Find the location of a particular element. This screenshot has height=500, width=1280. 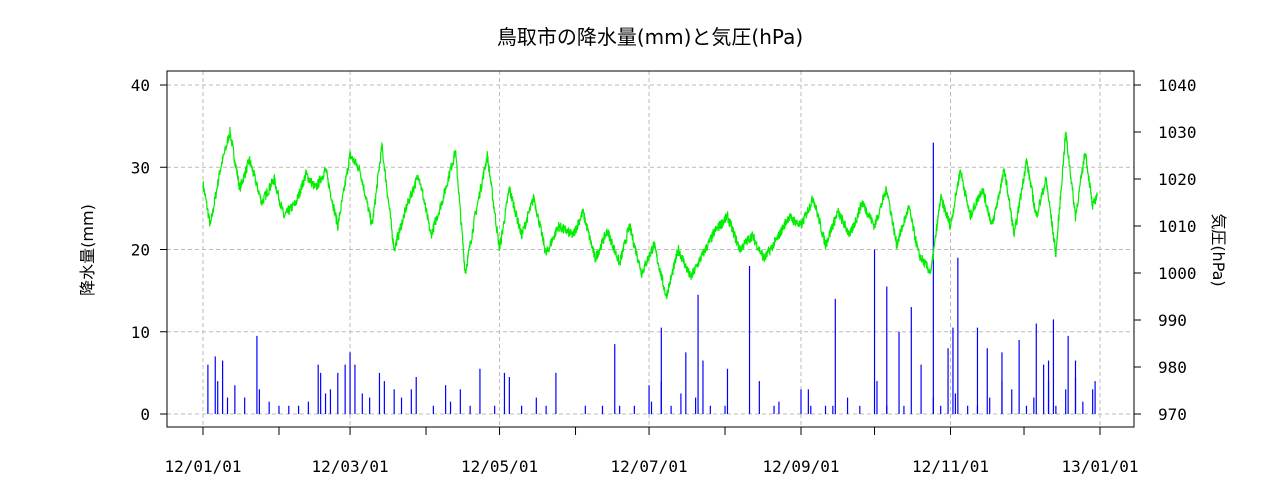

x-tick-label: 12/11/01 is located at coordinates (950, 466).